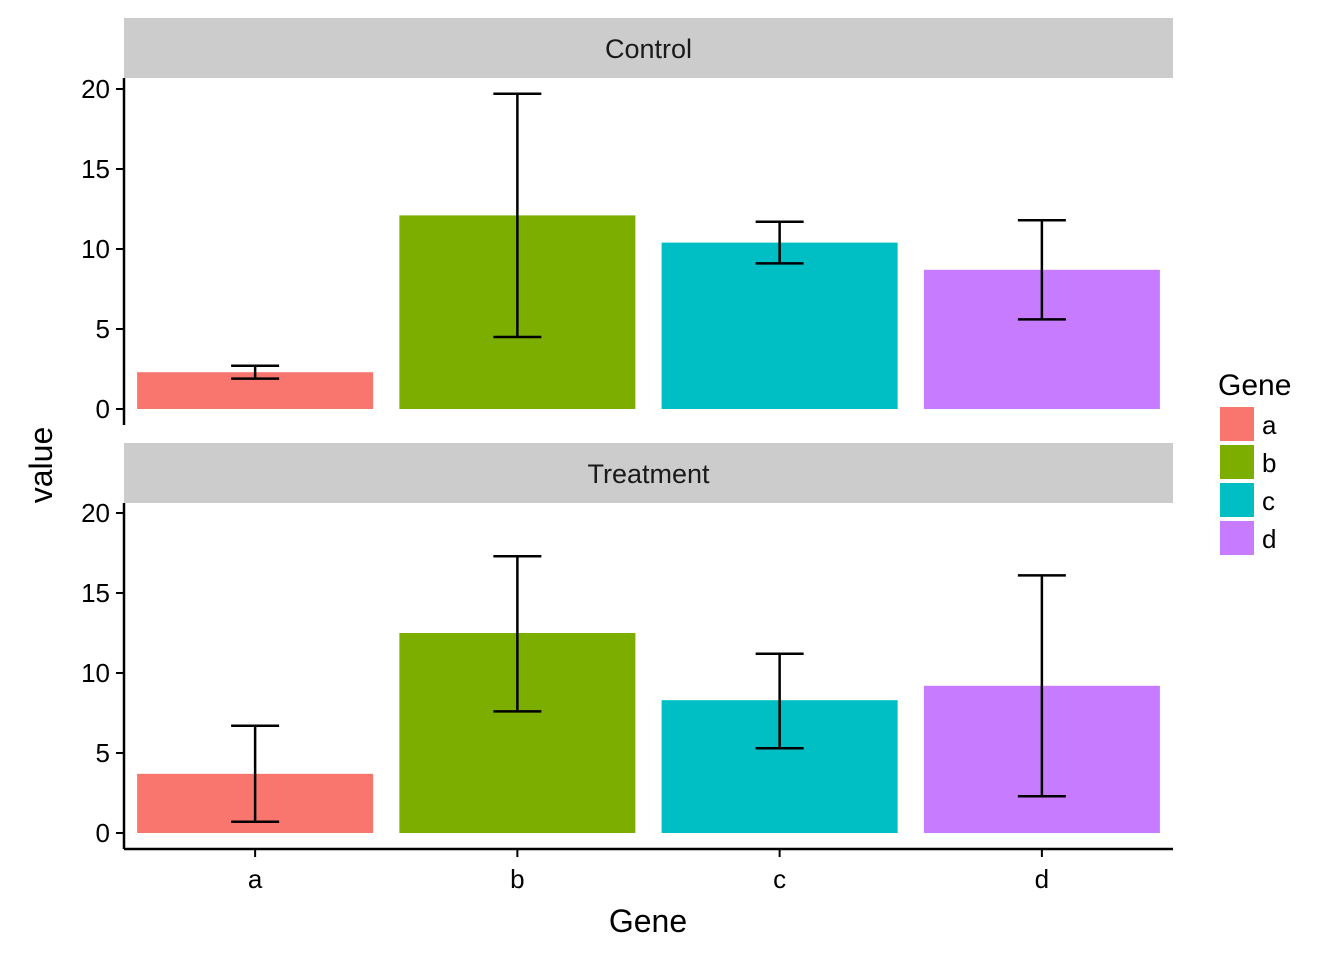 The width and height of the screenshot is (1344, 965). What do you see at coordinates (1042, 879) in the screenshot?
I see `x-tick-label: d` at bounding box center [1042, 879].